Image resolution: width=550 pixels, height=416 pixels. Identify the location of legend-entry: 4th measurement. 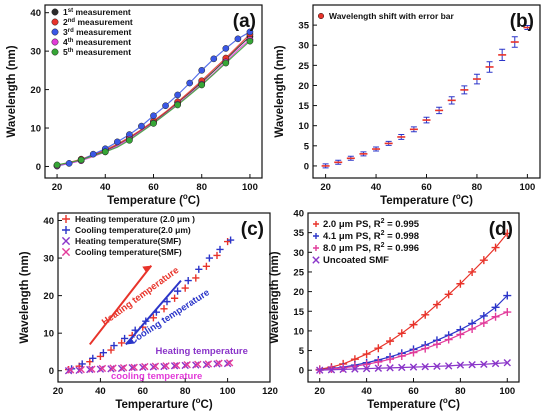
(97, 42).